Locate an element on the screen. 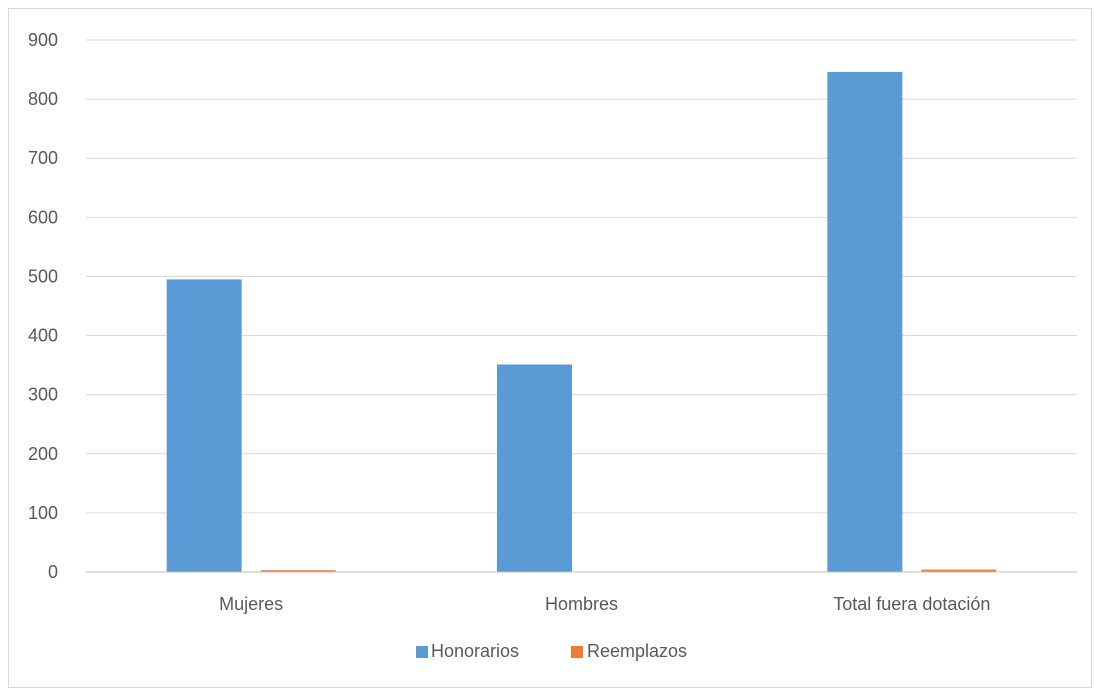 The width and height of the screenshot is (1094, 690). x-tick-label: Mujeres is located at coordinates (251, 604).